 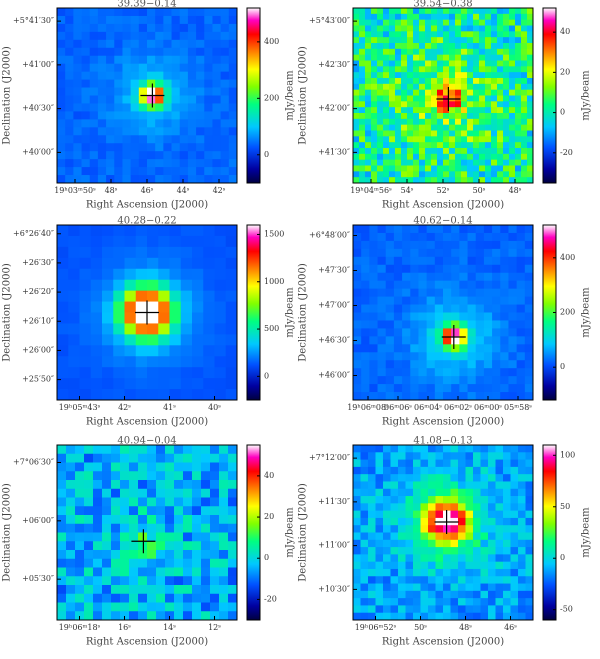 What do you see at coordinates (143, 541) in the screenshot?
I see `source-marker` at bounding box center [143, 541].